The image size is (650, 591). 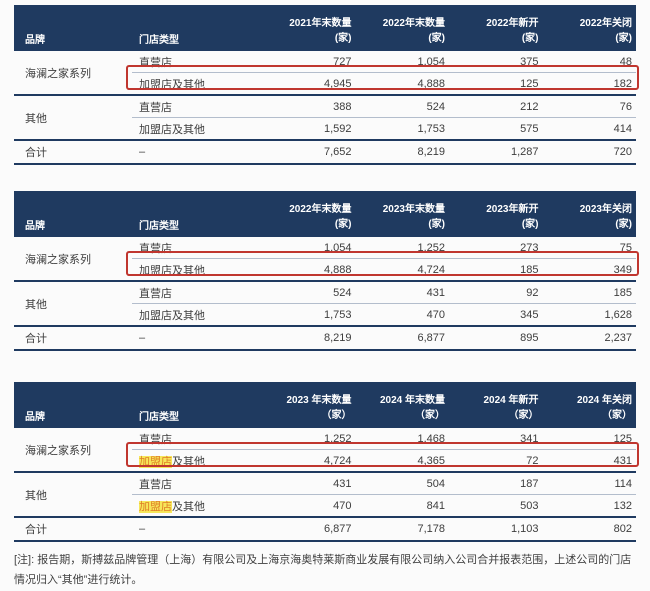 I want to click on store-row: 直营店 1,252 1,468 341 125, so click(x=384, y=438).